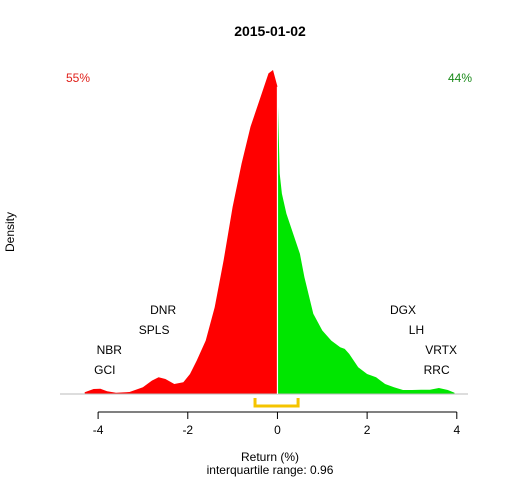 Image resolution: width=512 pixels, height=480 pixels. Describe the element at coordinates (110, 350) in the screenshot. I see `ticker-label: NBR` at that location.